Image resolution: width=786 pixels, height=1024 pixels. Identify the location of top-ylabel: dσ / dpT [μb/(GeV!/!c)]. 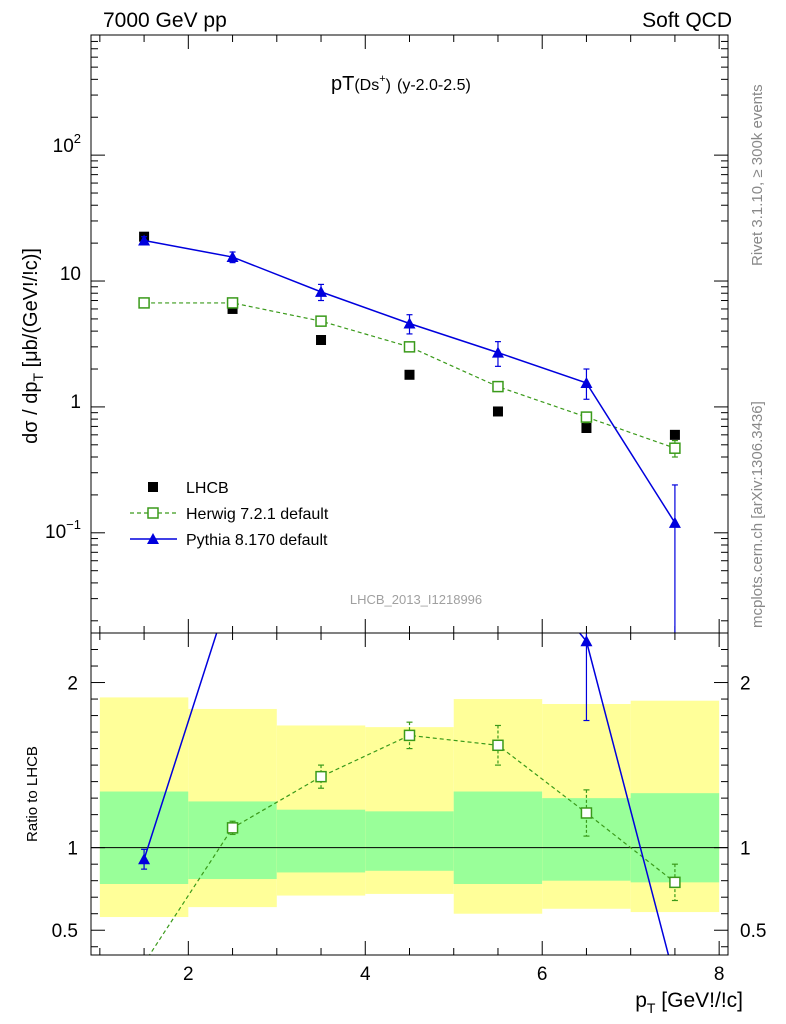
(33, 346).